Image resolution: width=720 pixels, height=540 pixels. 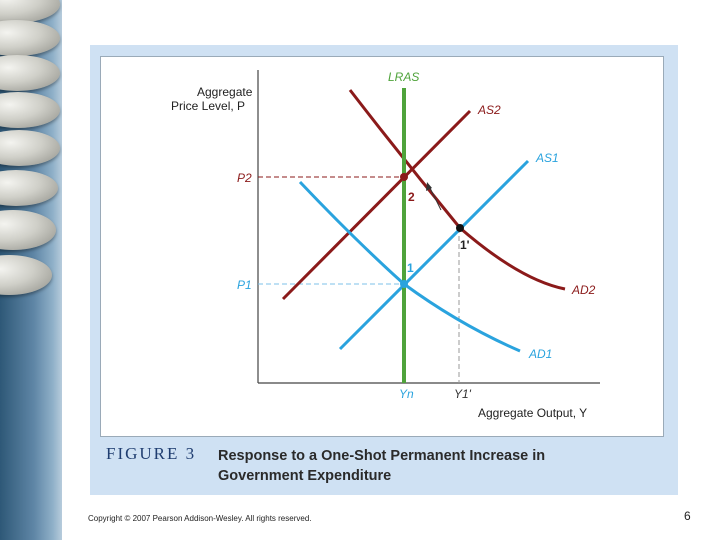 What do you see at coordinates (403, 77) in the screenshot?
I see `lras-label: LRAS` at bounding box center [403, 77].